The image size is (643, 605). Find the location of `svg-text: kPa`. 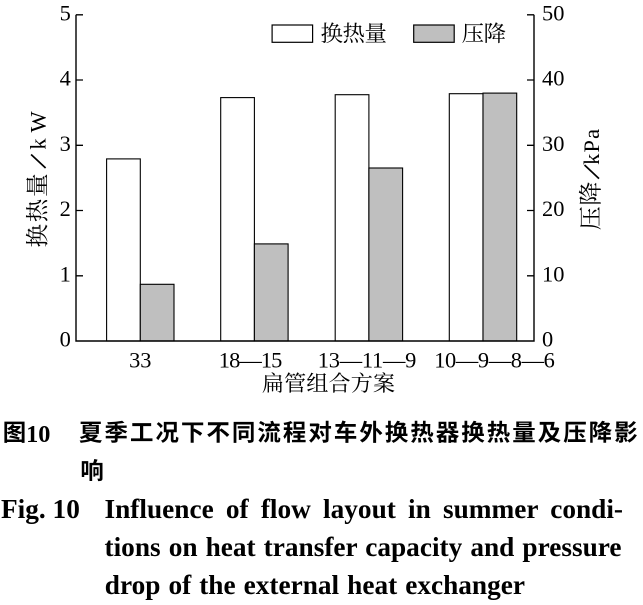

svg-text: kPa is located at coordinates (591, 146).